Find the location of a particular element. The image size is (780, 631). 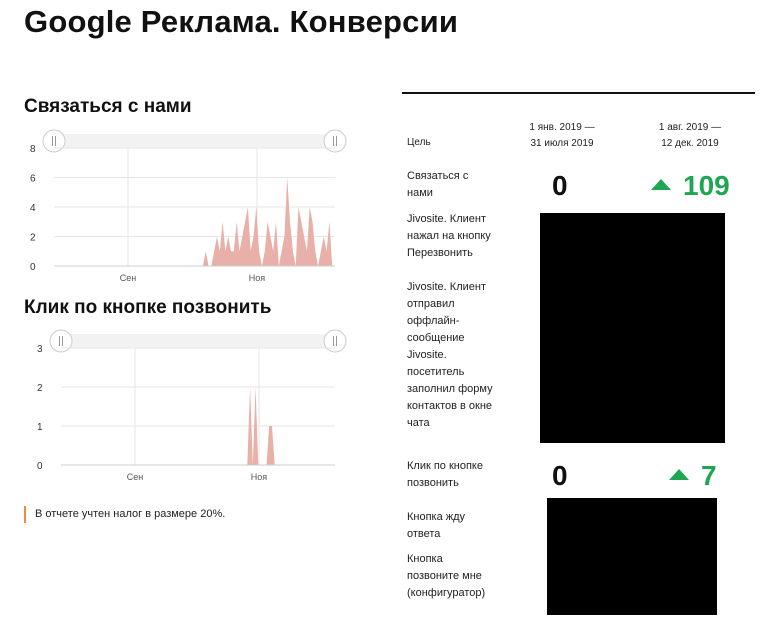

series-area is located at coordinates (194, 221).